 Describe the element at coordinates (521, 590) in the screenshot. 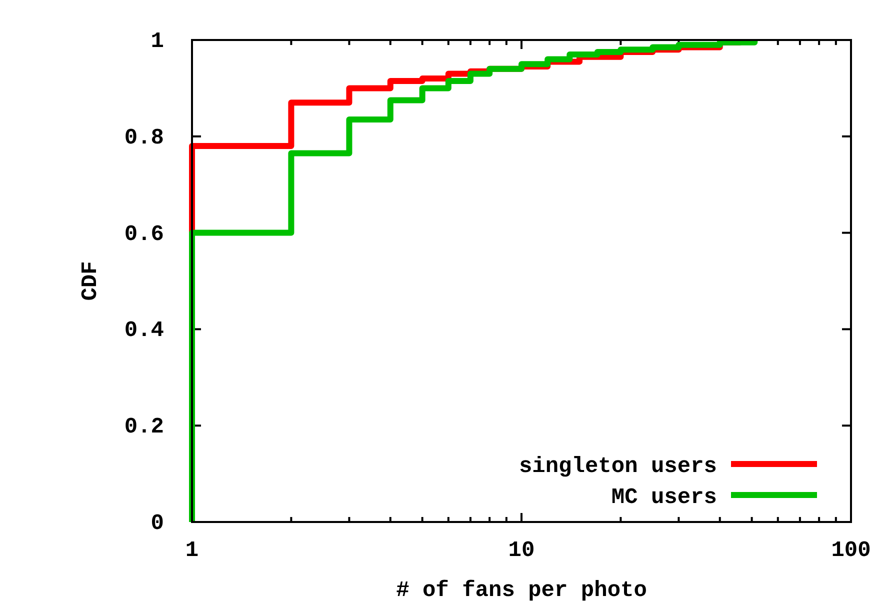

I see `x-axis-title: # of fans per photo` at that location.